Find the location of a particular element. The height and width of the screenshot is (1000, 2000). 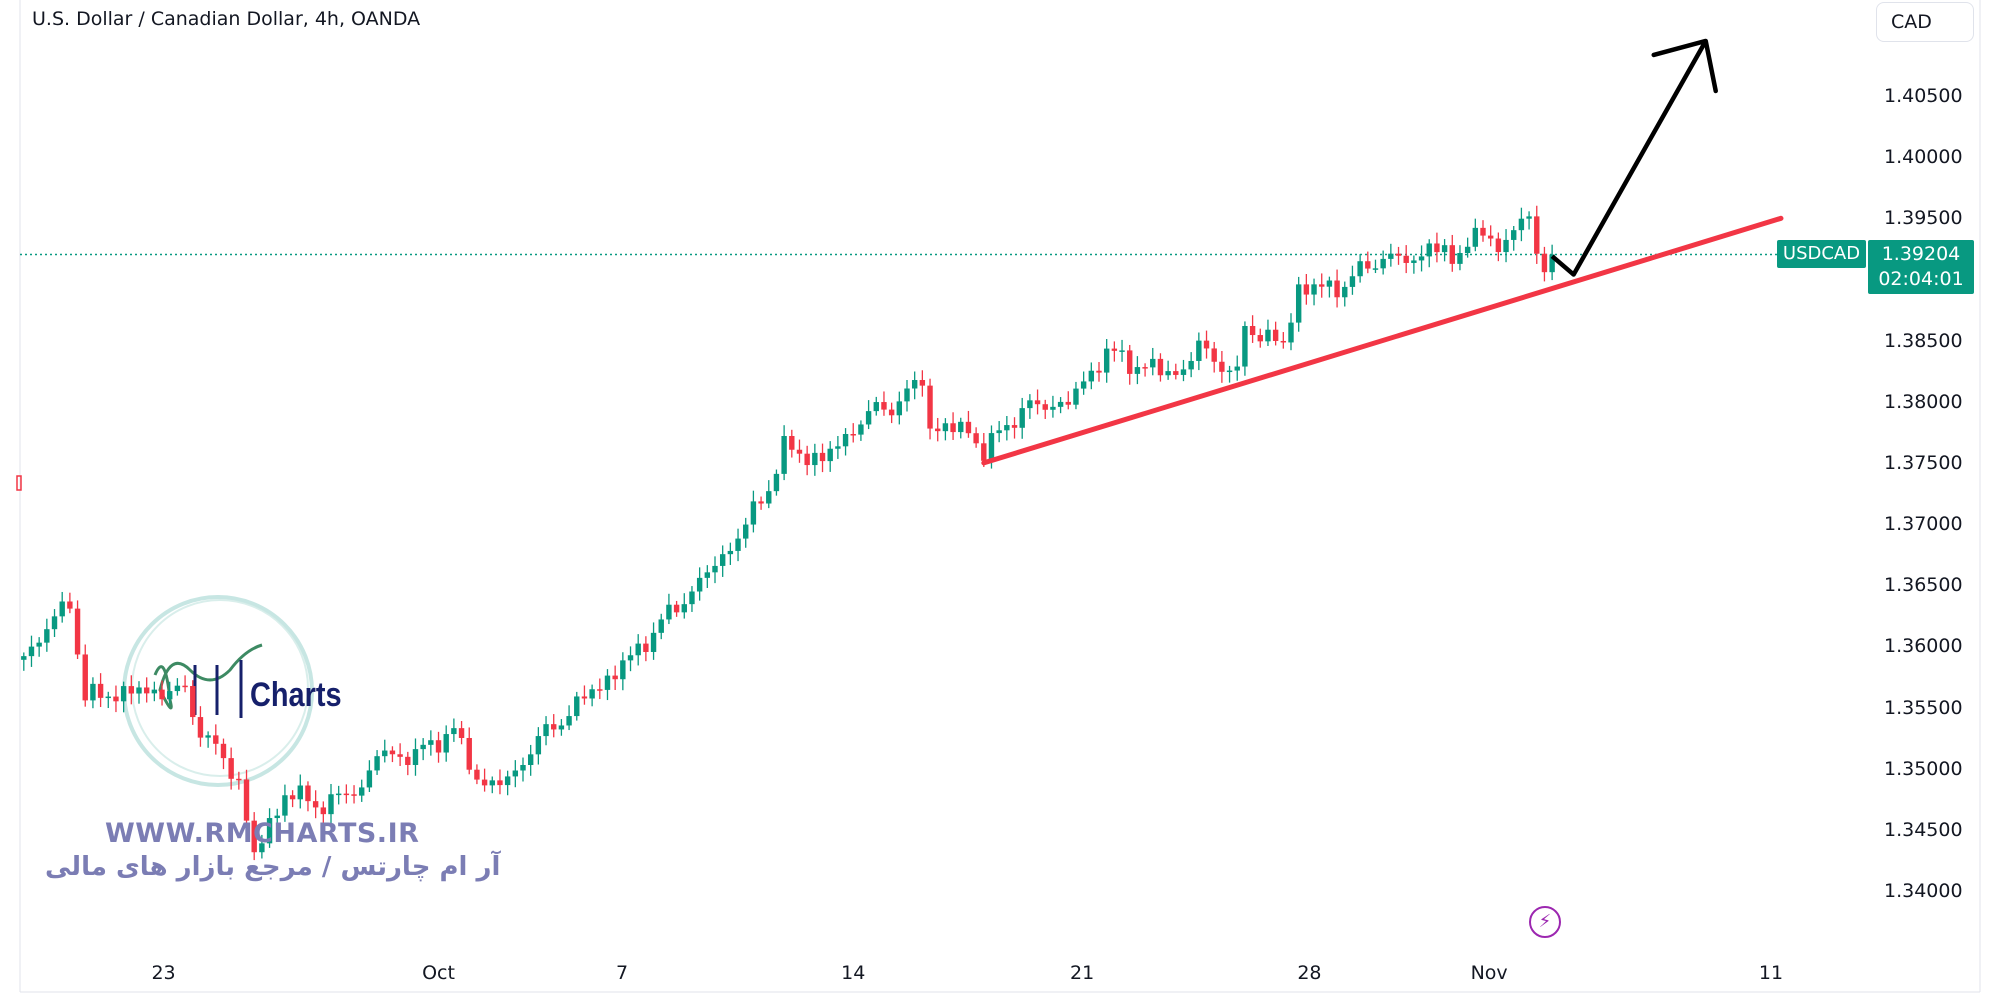

currency-button: CAD is located at coordinates (1925, 22).